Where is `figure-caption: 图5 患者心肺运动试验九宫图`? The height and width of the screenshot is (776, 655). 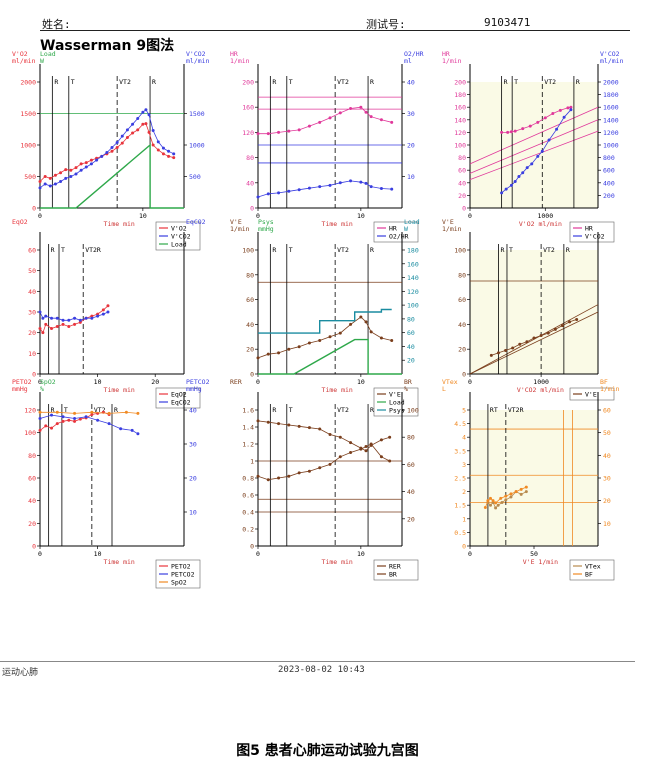
figure-caption: 图5 患者心肺运动试验九宫图 is located at coordinates (327, 751).